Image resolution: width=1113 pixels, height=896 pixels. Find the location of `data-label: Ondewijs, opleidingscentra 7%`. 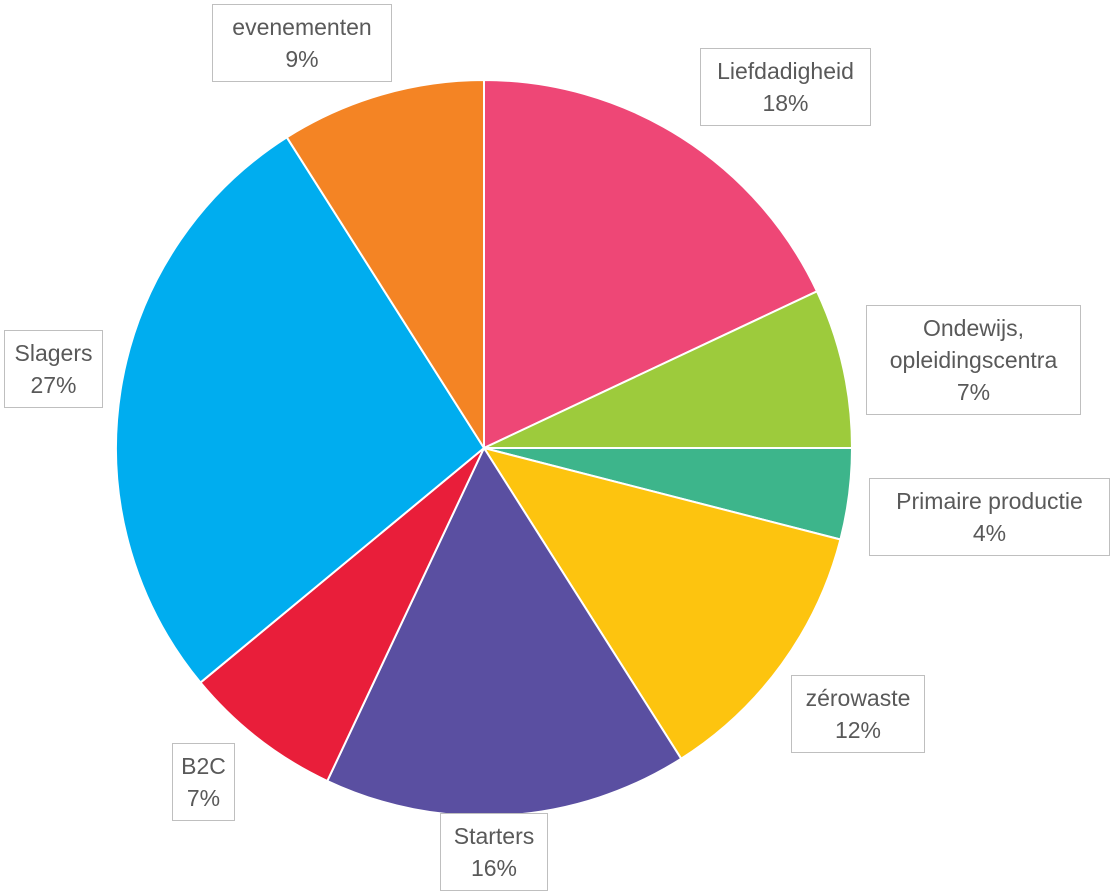

data-label: Ondewijs, opleidingscentra 7% is located at coordinates (973, 360).